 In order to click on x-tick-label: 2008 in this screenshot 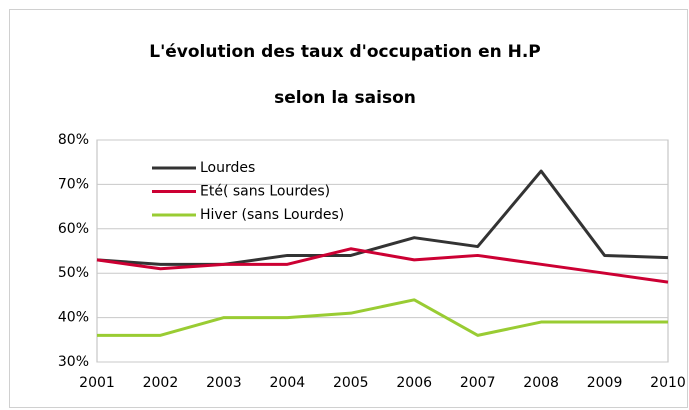, I will do `click(541, 383)`.